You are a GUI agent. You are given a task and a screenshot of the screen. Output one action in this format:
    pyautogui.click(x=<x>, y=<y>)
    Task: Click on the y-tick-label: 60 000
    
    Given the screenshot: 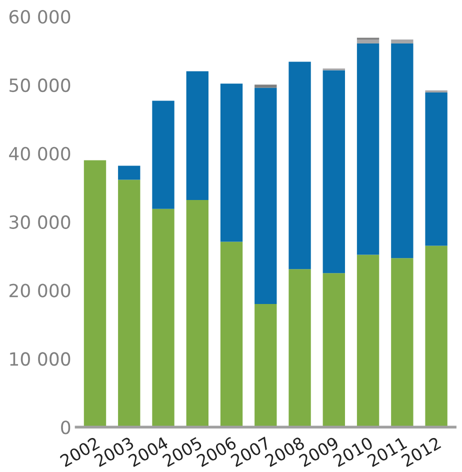 What is the action you would take?
    pyautogui.click(x=39, y=17)
    